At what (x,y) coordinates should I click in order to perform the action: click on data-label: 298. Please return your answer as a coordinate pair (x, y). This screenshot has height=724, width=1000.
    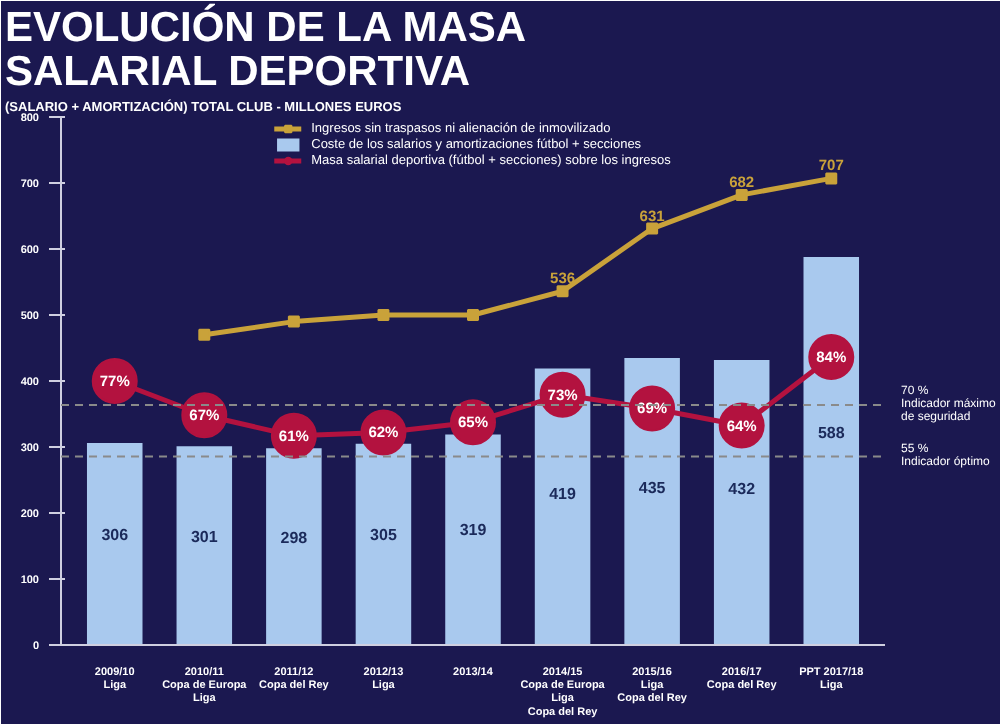
    Looking at the image, I should click on (294, 537).